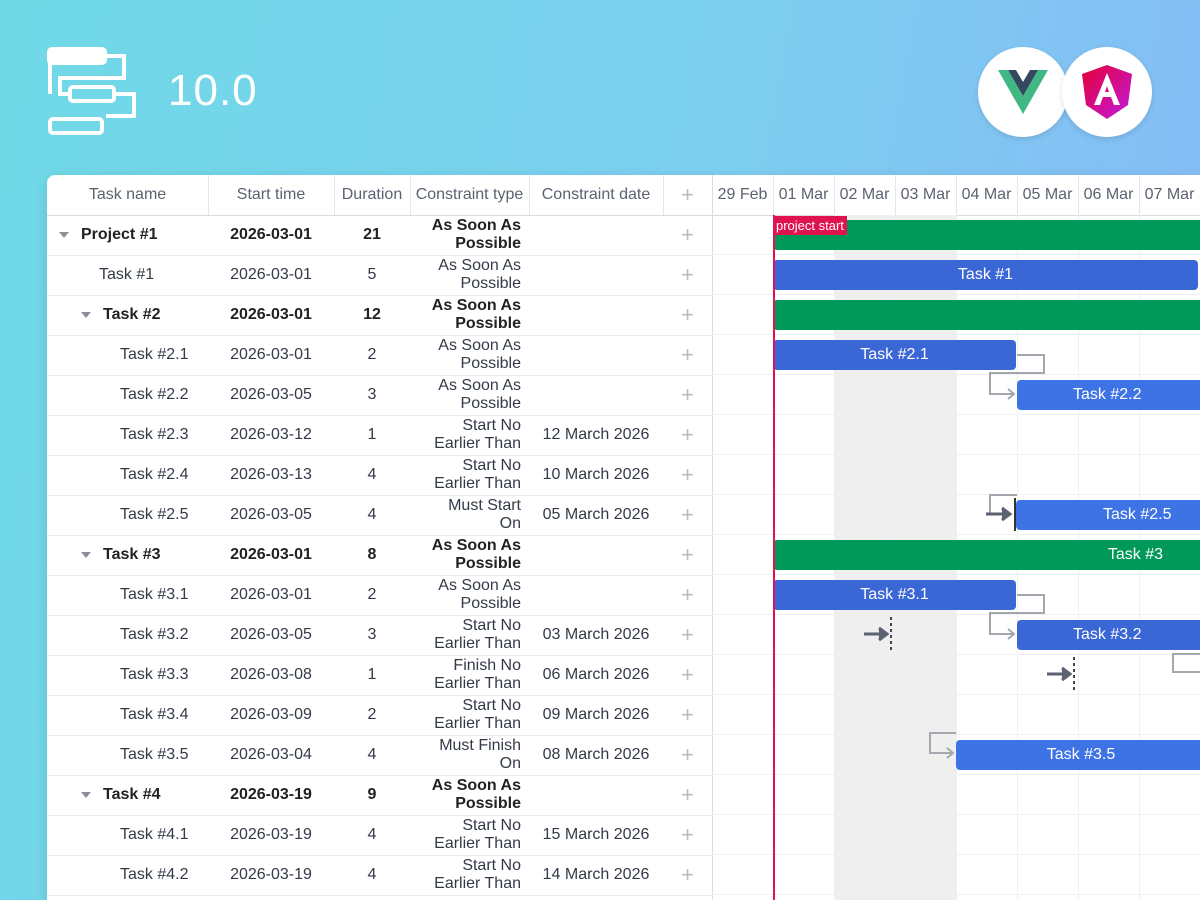  I want to click on task-name-cell: Task #2.3, so click(164, 435).